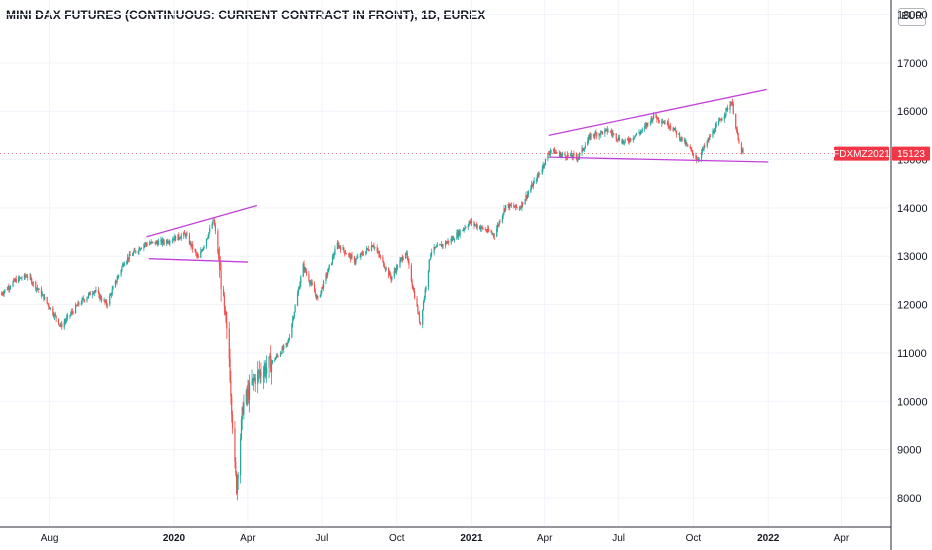 The width and height of the screenshot is (932, 550). What do you see at coordinates (445, 538) in the screenshot?
I see `time-axis-labels: Aug 2020 Apr Jul Oct 2021 Apr Jul Oct 2022 Apr` at bounding box center [445, 538].